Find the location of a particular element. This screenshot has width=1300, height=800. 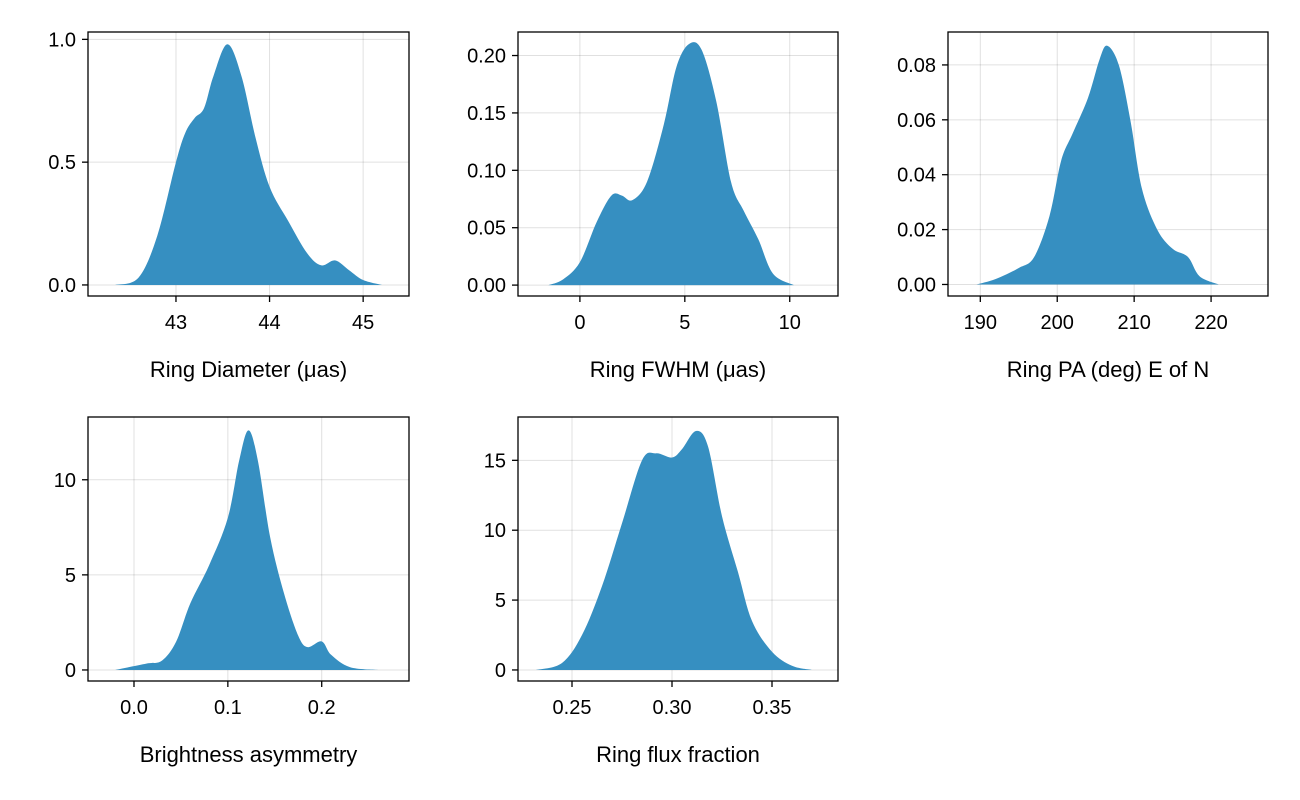

x-tick-label: 0.0 is located at coordinates (134, 708).